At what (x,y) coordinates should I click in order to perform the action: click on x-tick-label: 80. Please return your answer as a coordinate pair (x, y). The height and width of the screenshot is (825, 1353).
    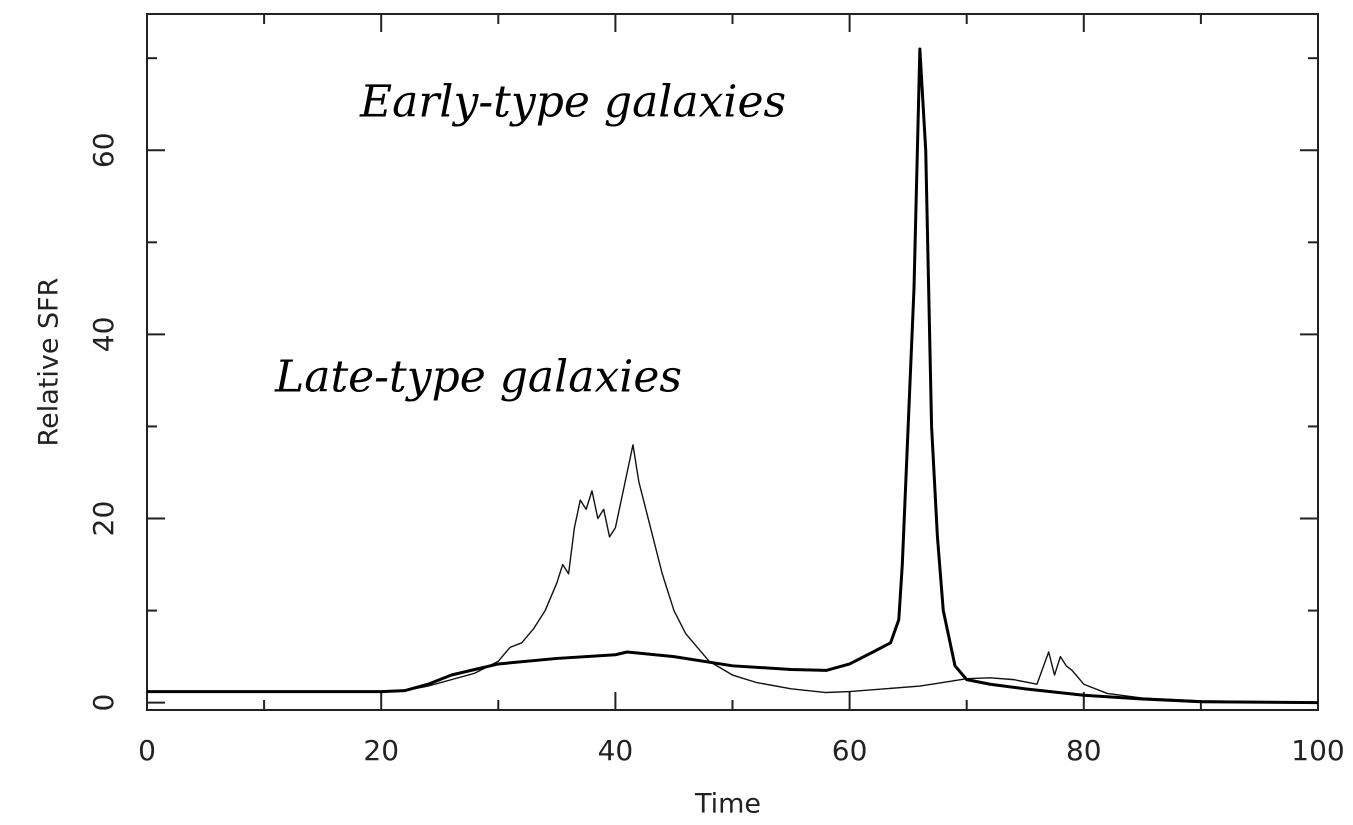
    Looking at the image, I should click on (1084, 750).